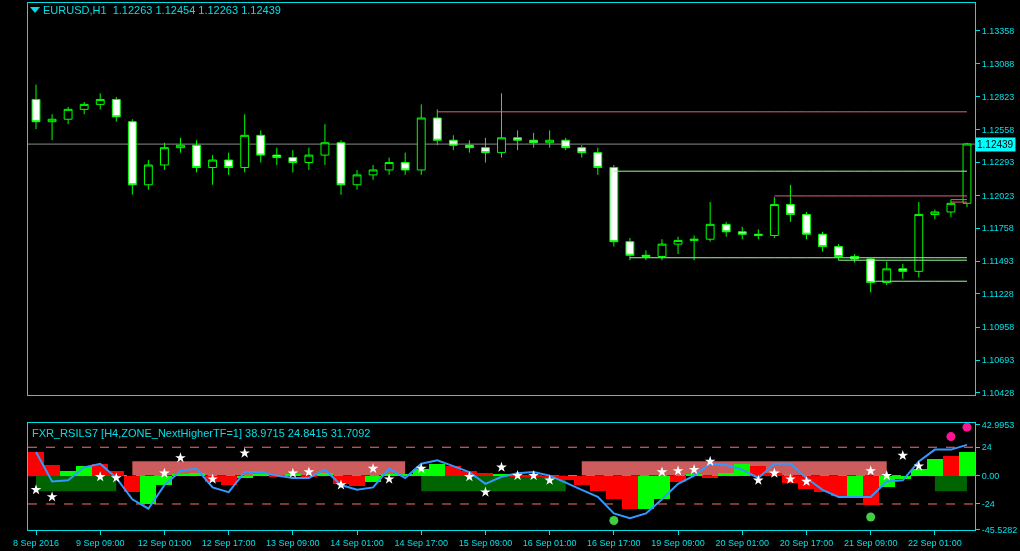 The width and height of the screenshot is (1020, 551). Describe the element at coordinates (678, 542) in the screenshot. I see `x-tick-label: 19 Sep 09:00` at that location.